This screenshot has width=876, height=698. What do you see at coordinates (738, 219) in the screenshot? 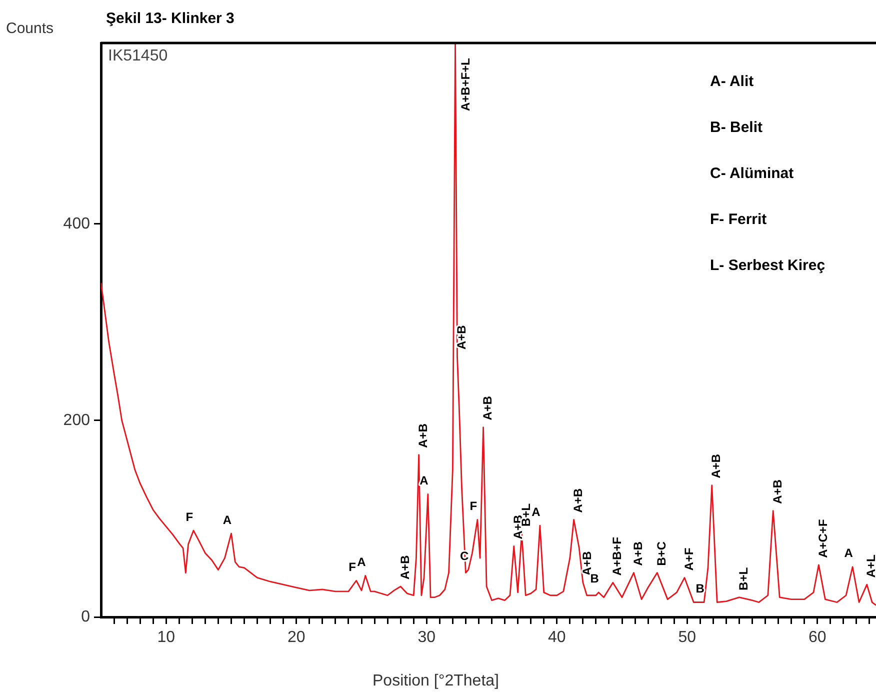
I see `annotation: F- Ferrit` at bounding box center [738, 219].